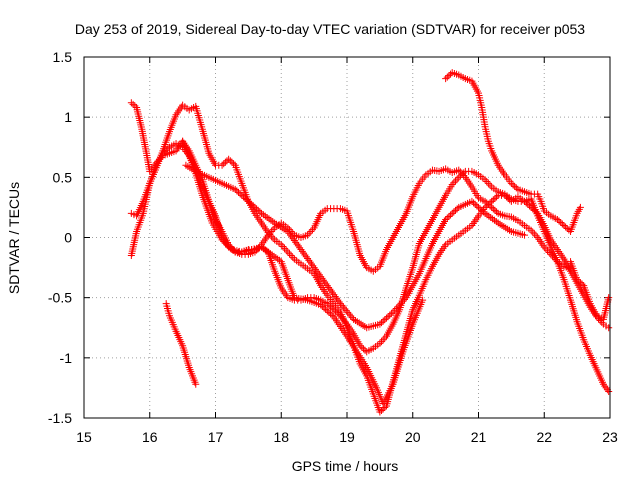  Describe the element at coordinates (281, 437) in the screenshot. I see `x-tick-label: 18` at that location.